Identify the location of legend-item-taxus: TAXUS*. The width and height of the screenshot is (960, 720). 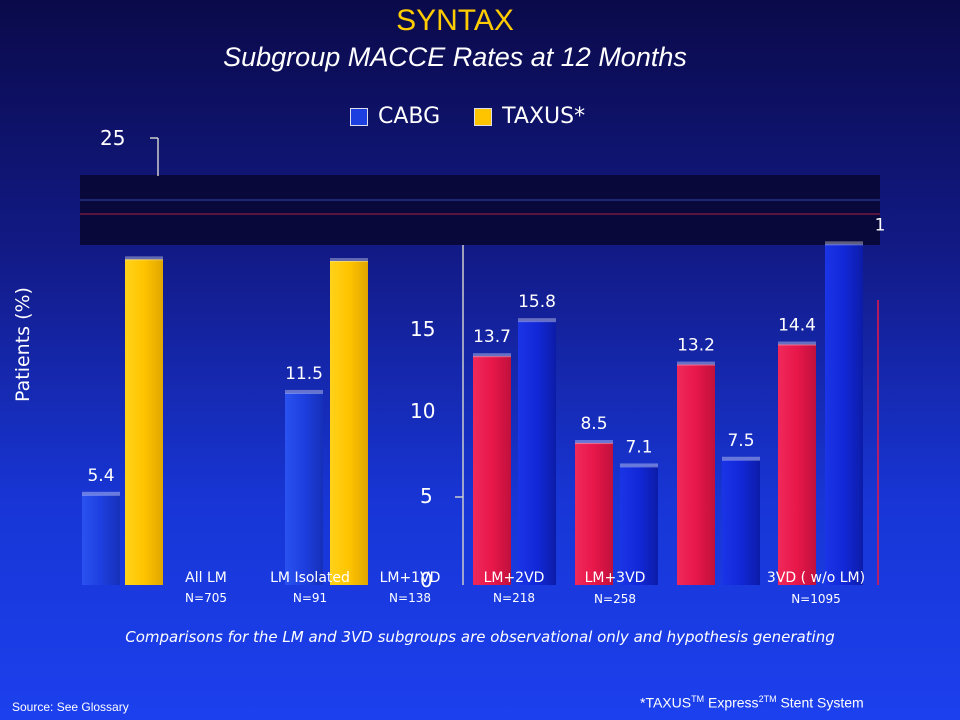
(529, 116).